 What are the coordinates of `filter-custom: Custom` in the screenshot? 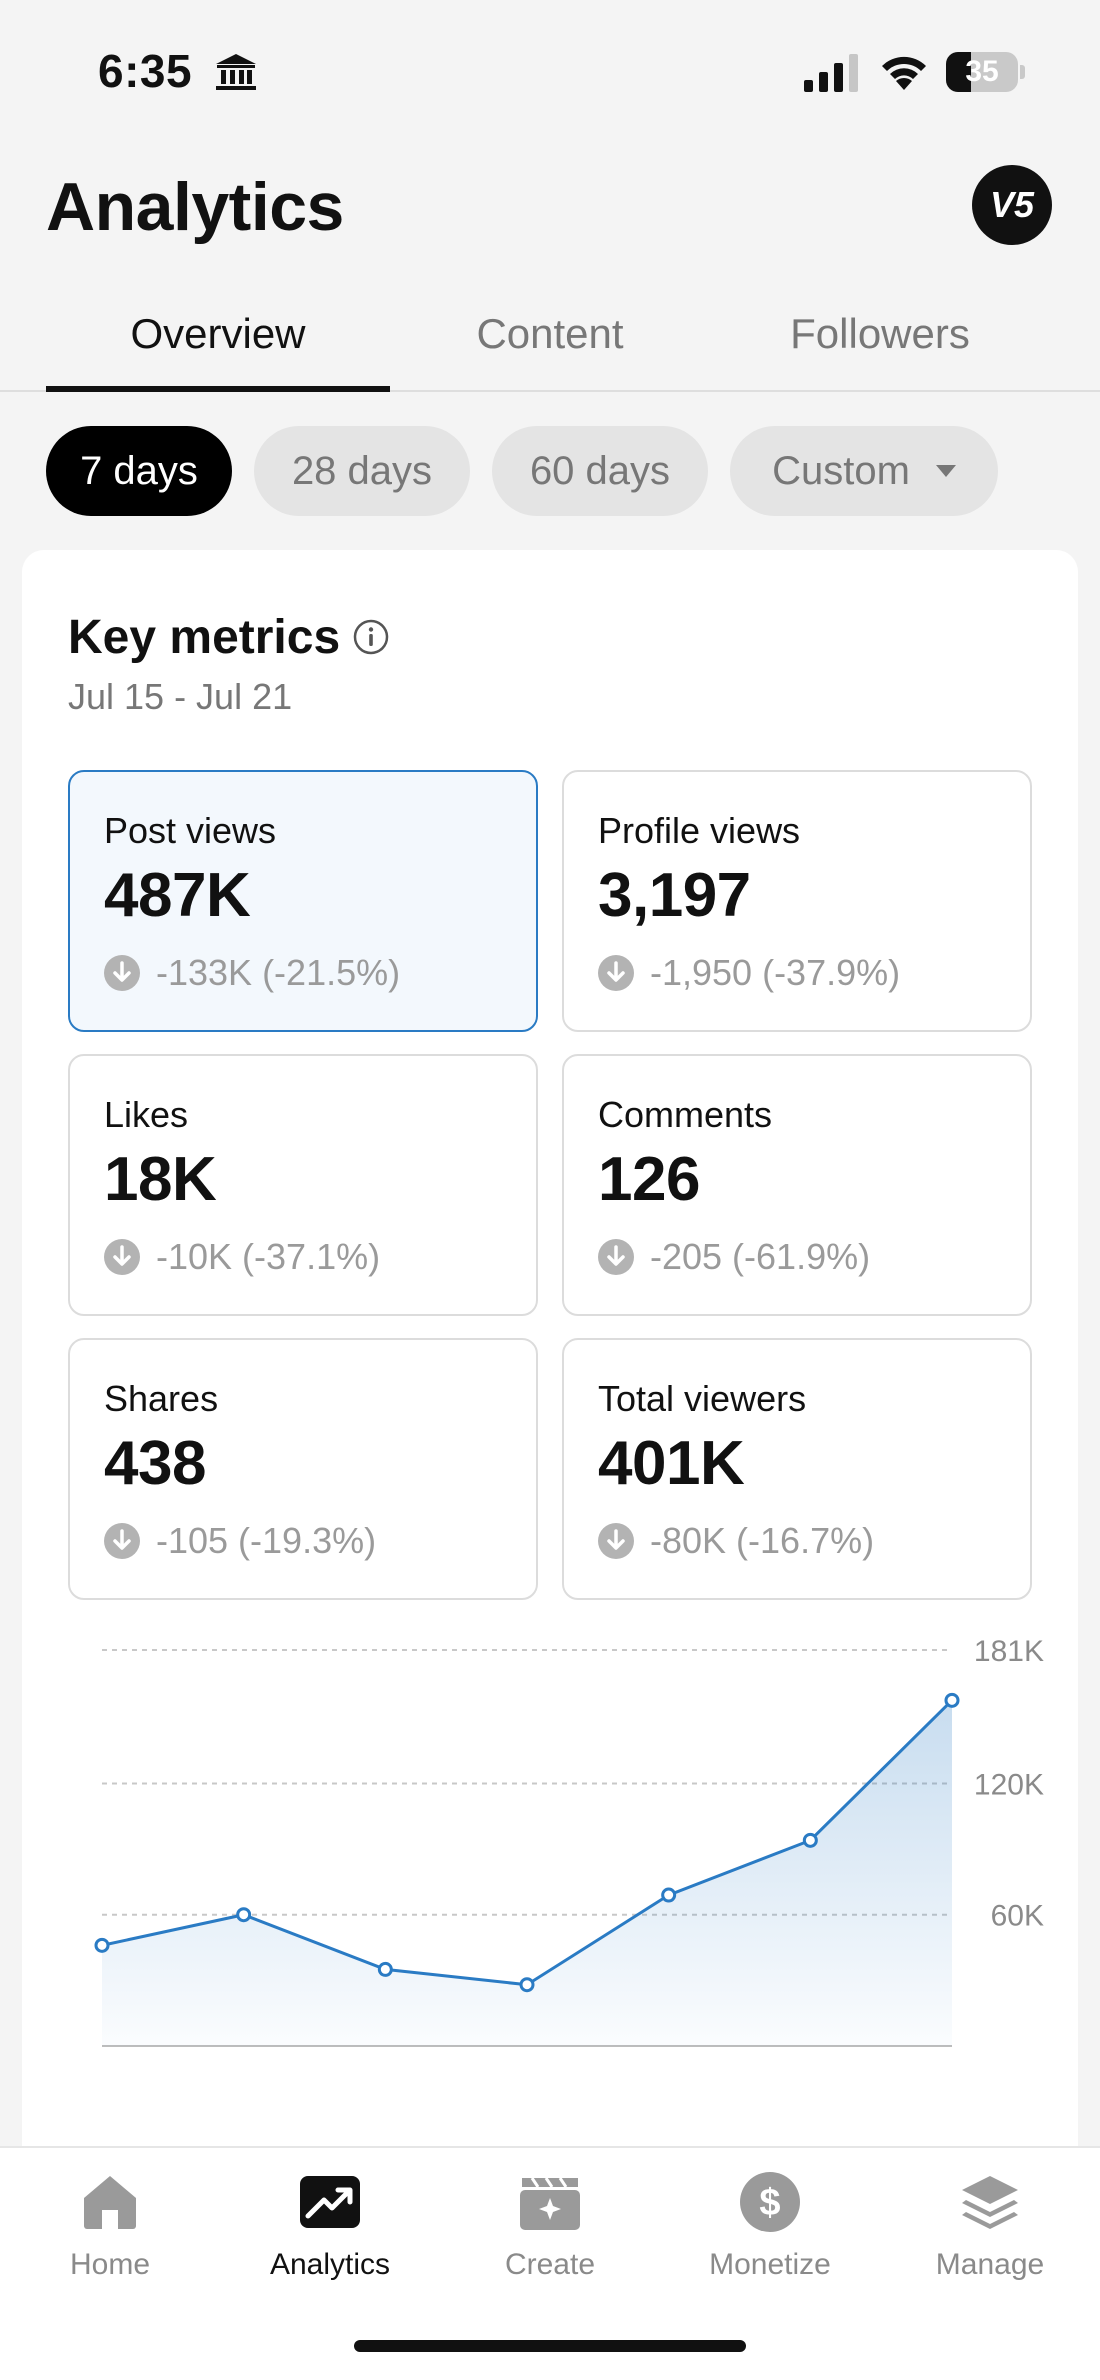 It's located at (864, 471).